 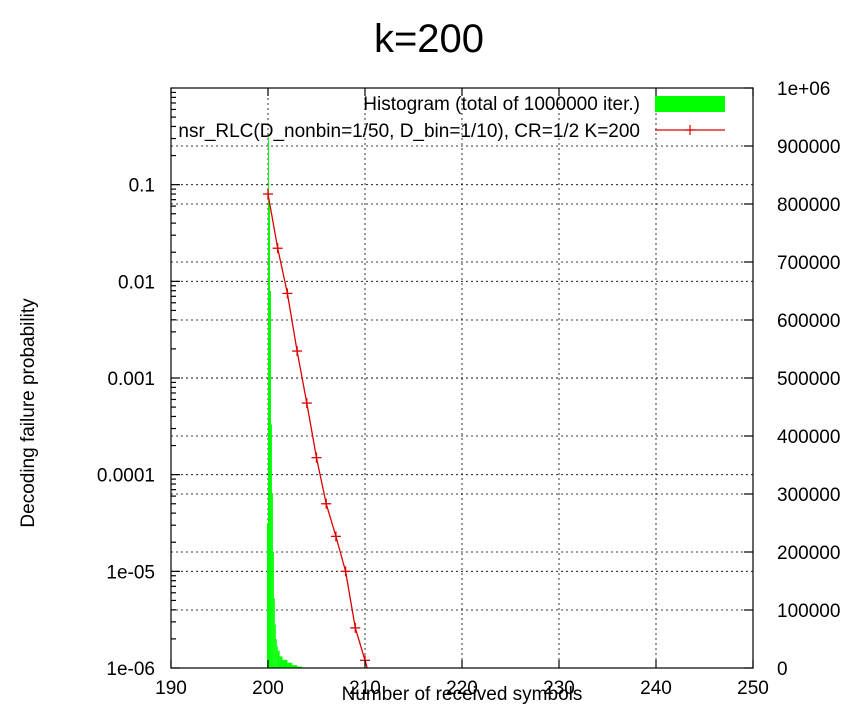 I want to click on x-axis-label: Number of received symbols, so click(x=462, y=694).